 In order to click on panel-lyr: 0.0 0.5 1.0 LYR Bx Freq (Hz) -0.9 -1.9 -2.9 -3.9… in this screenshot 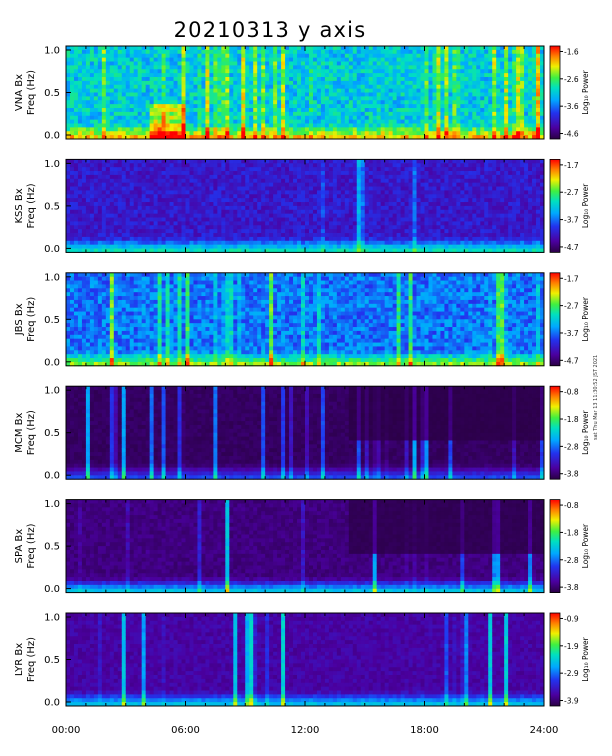, I will do `click(302, 660)`.